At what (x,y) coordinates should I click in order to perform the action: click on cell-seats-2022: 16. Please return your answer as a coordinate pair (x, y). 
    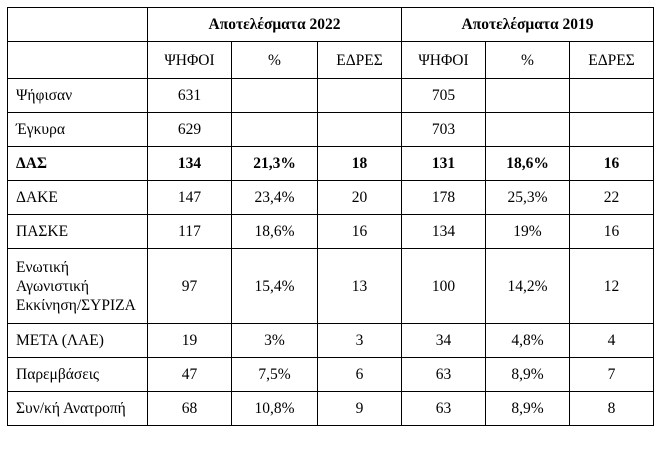
    Looking at the image, I should click on (359, 231).